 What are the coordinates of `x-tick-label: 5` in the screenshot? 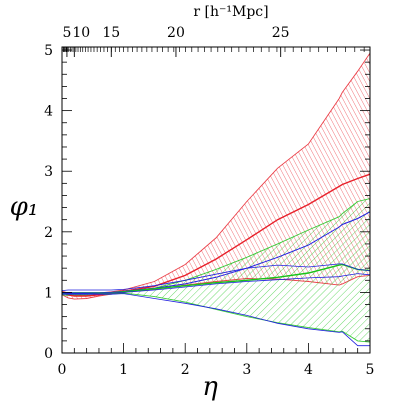 It's located at (370, 370).